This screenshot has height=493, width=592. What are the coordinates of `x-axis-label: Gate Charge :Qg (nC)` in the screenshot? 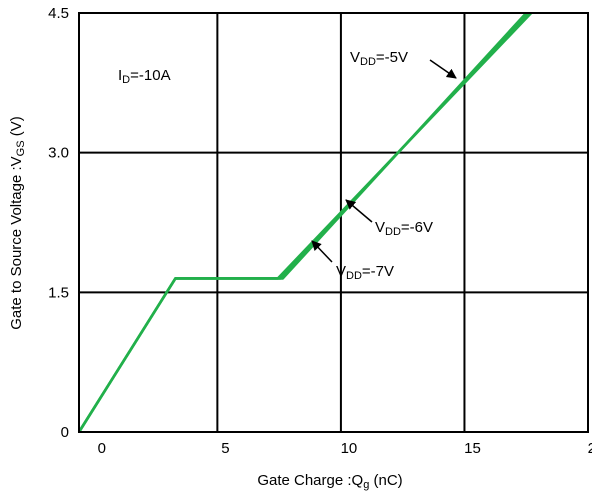 It's located at (329, 481).